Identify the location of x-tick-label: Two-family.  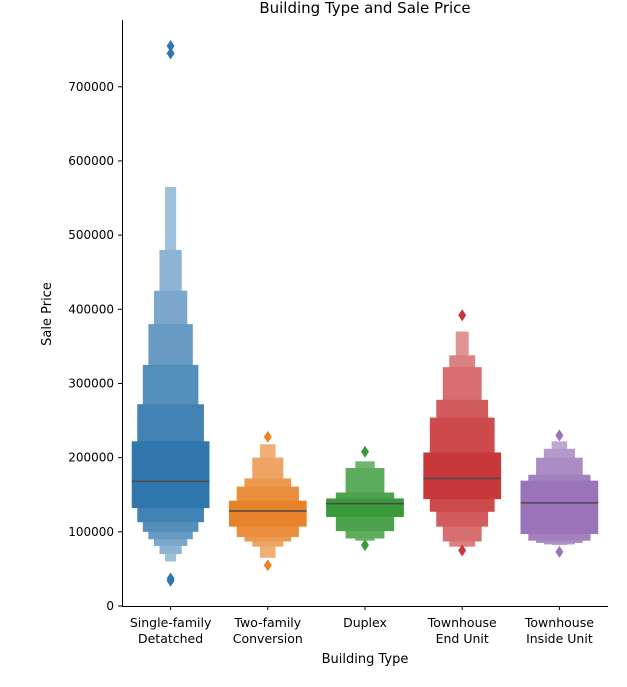
(267, 622).